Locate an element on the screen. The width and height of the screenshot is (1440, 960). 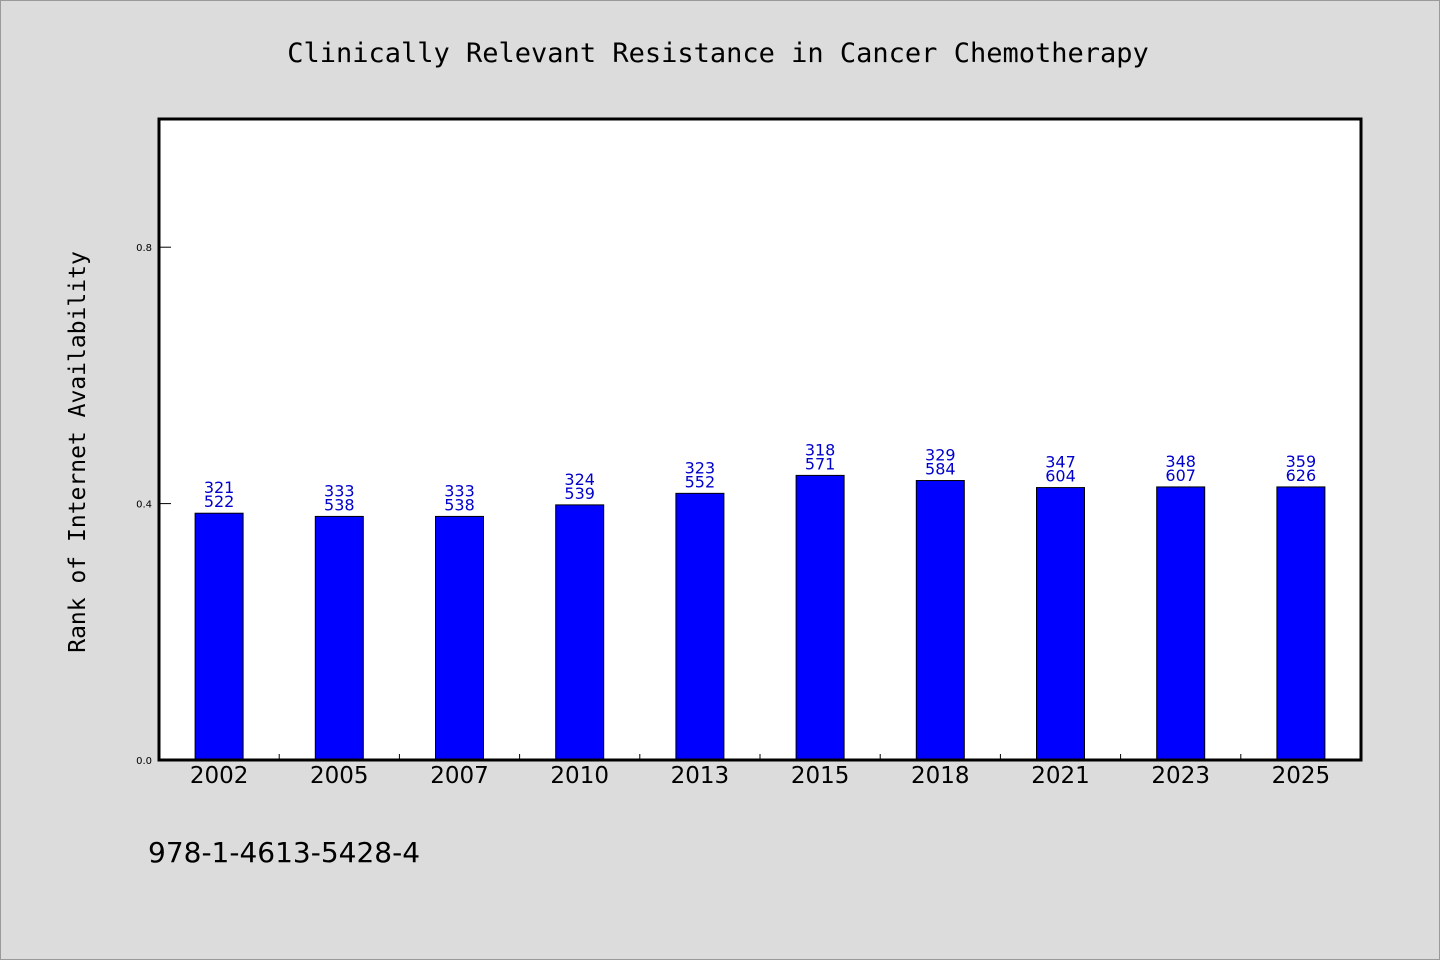
bar-2007 is located at coordinates (459, 638).